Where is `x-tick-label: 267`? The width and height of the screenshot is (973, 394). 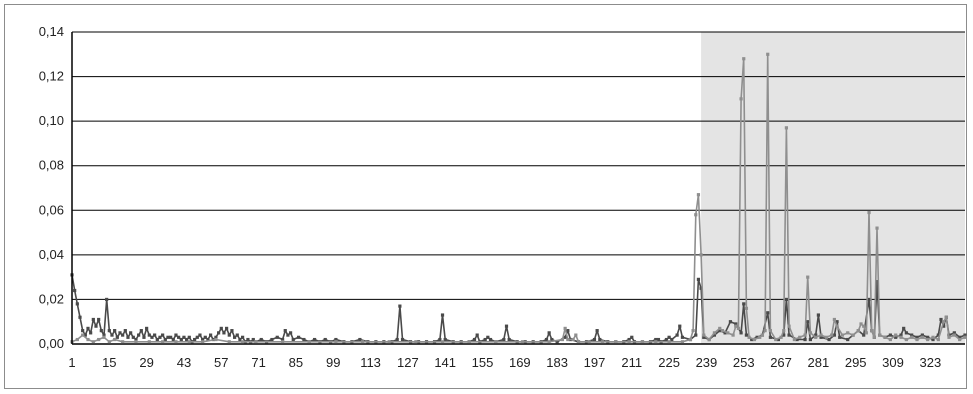 x-tick-label: 267 is located at coordinates (781, 362).